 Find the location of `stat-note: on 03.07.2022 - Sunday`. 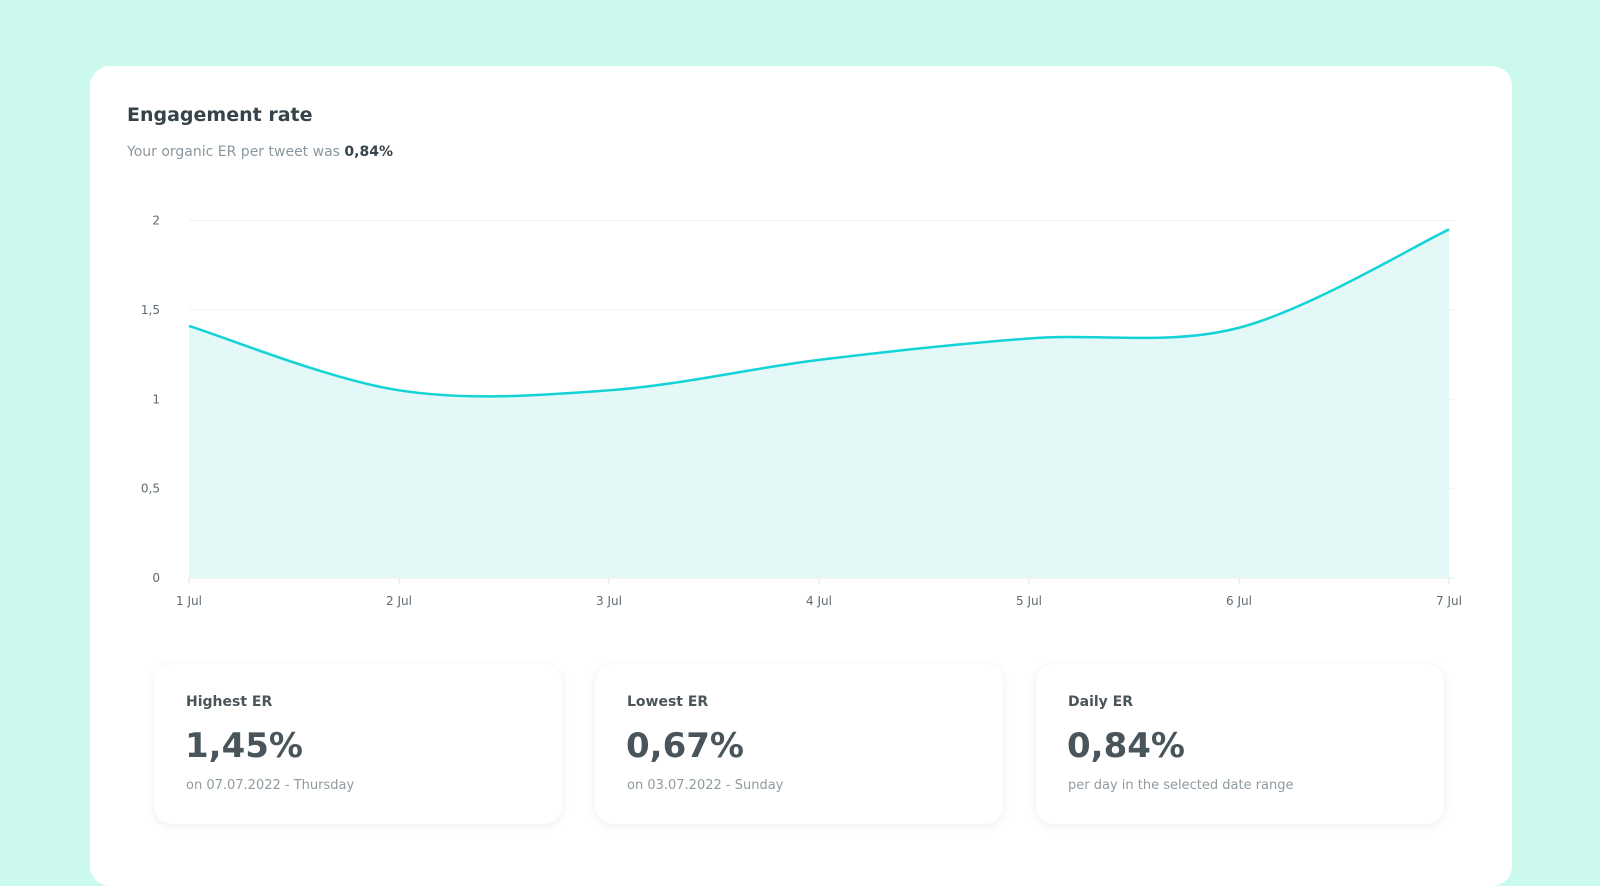

stat-note: on 03.07.2022 - Sunday is located at coordinates (705, 785).